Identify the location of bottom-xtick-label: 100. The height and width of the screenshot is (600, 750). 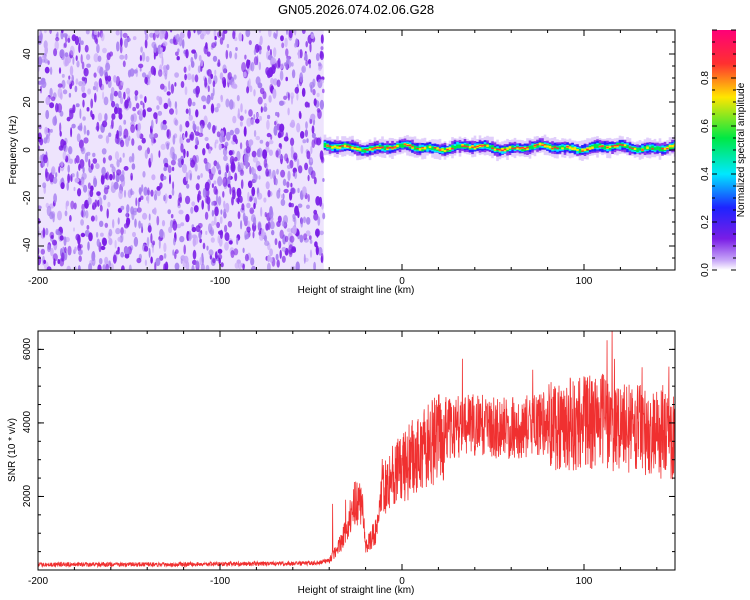
(584, 581).